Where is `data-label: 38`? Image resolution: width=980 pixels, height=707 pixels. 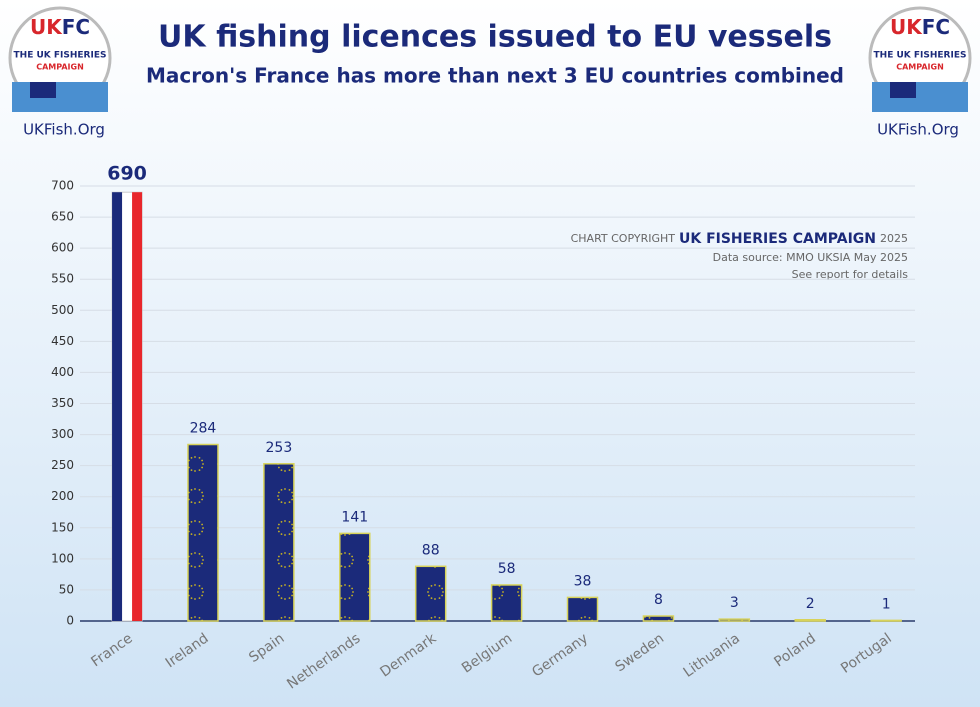 data-label: 38 is located at coordinates (583, 581).